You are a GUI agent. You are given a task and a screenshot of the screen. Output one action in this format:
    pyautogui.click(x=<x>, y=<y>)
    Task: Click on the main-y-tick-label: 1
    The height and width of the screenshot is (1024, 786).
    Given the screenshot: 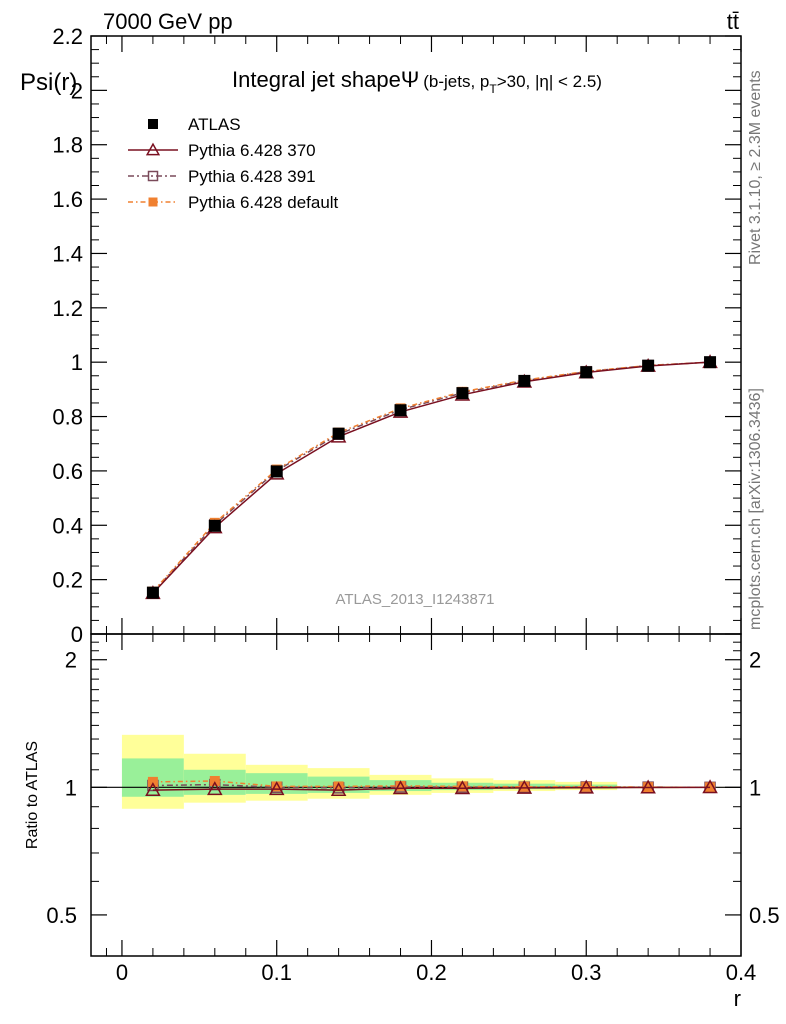 What is the action you would take?
    pyautogui.click(x=77, y=362)
    